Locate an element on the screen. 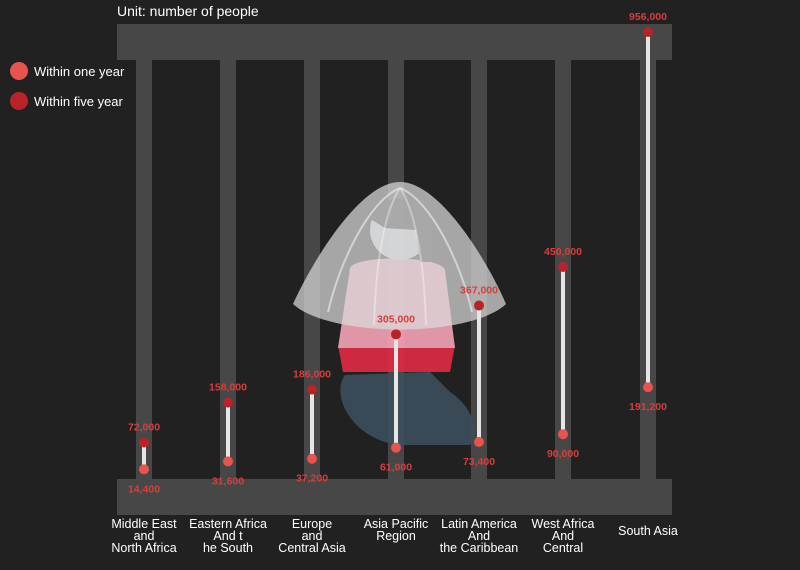 This screenshot has height=570, width=800. category-label: Asia Pacific Region is located at coordinates (396, 530).